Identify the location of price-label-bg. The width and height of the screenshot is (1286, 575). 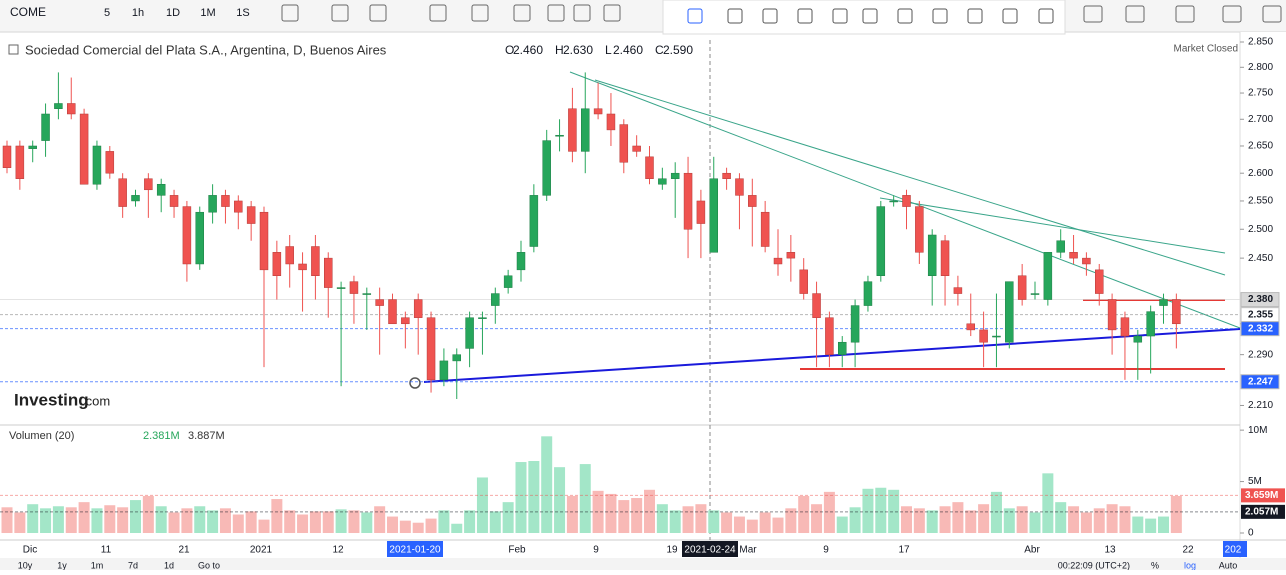
(1260, 300).